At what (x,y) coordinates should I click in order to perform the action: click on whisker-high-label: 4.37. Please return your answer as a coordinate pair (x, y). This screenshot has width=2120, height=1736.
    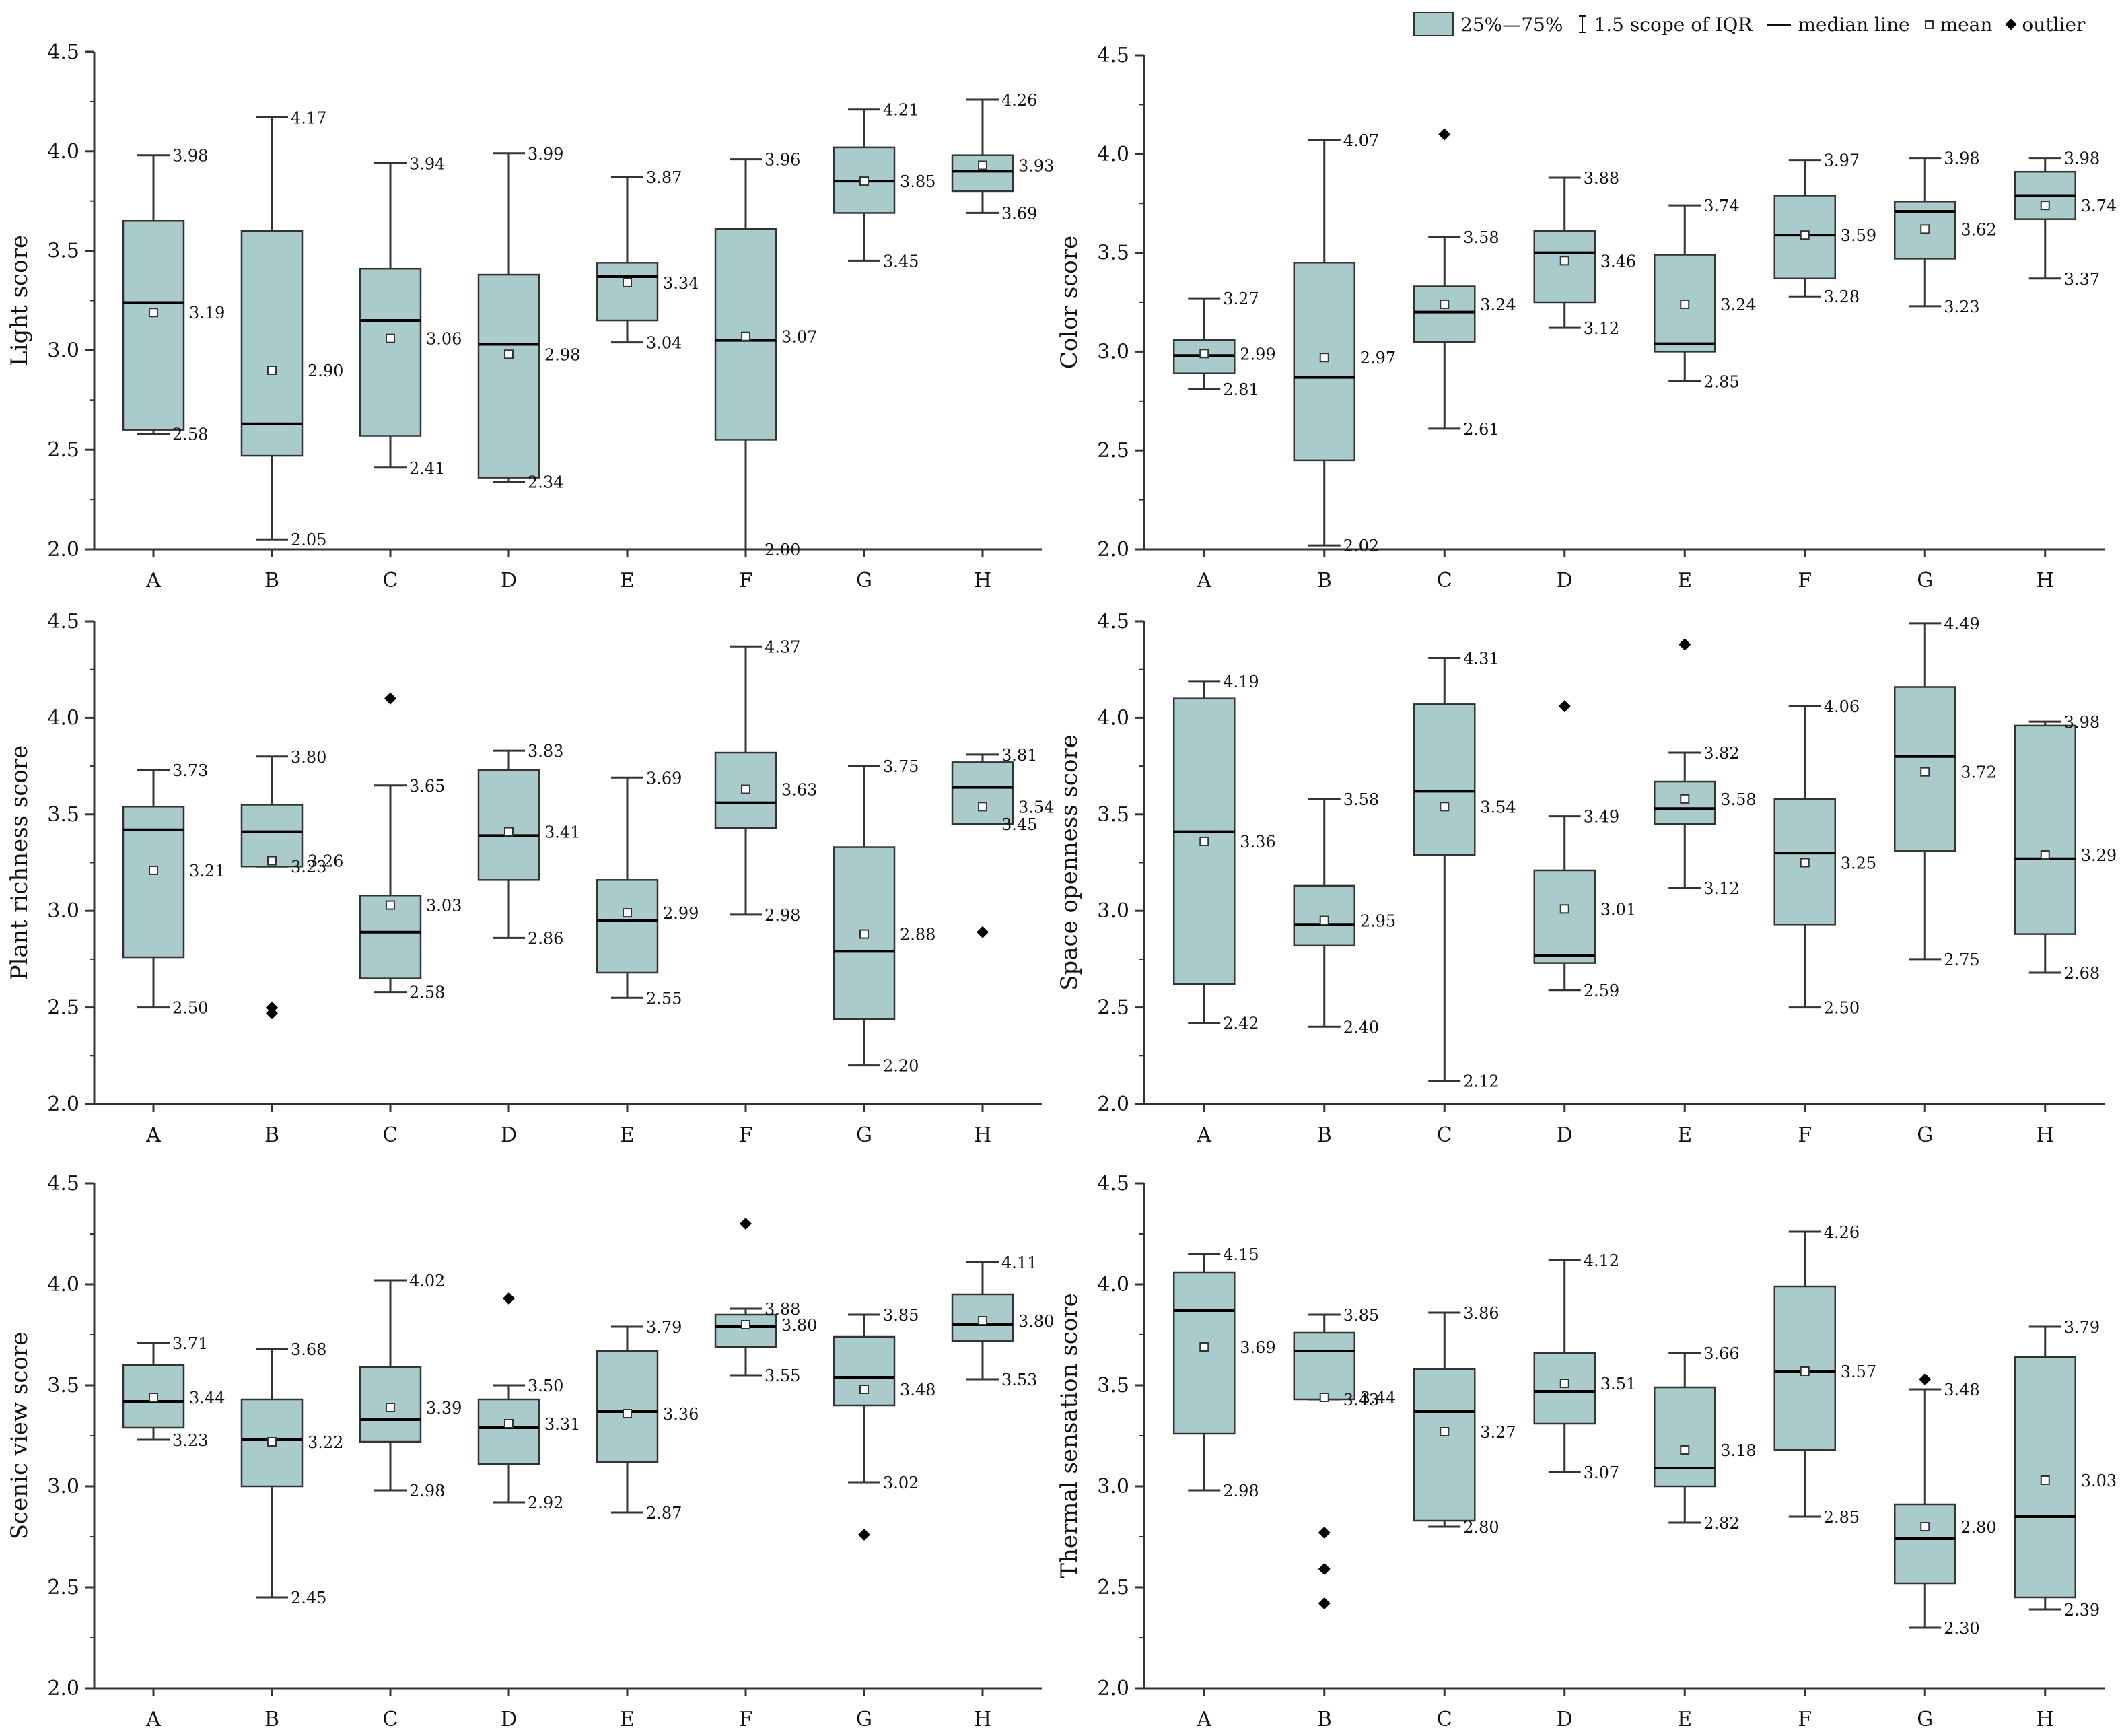
    Looking at the image, I should click on (783, 646).